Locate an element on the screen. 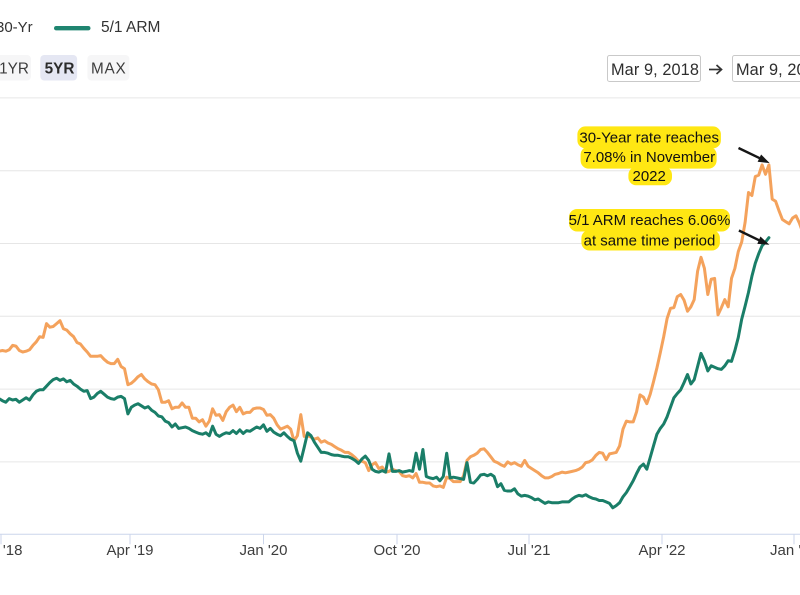 This screenshot has width=800, height=595. svg-text: Jan '20 is located at coordinates (264, 550).